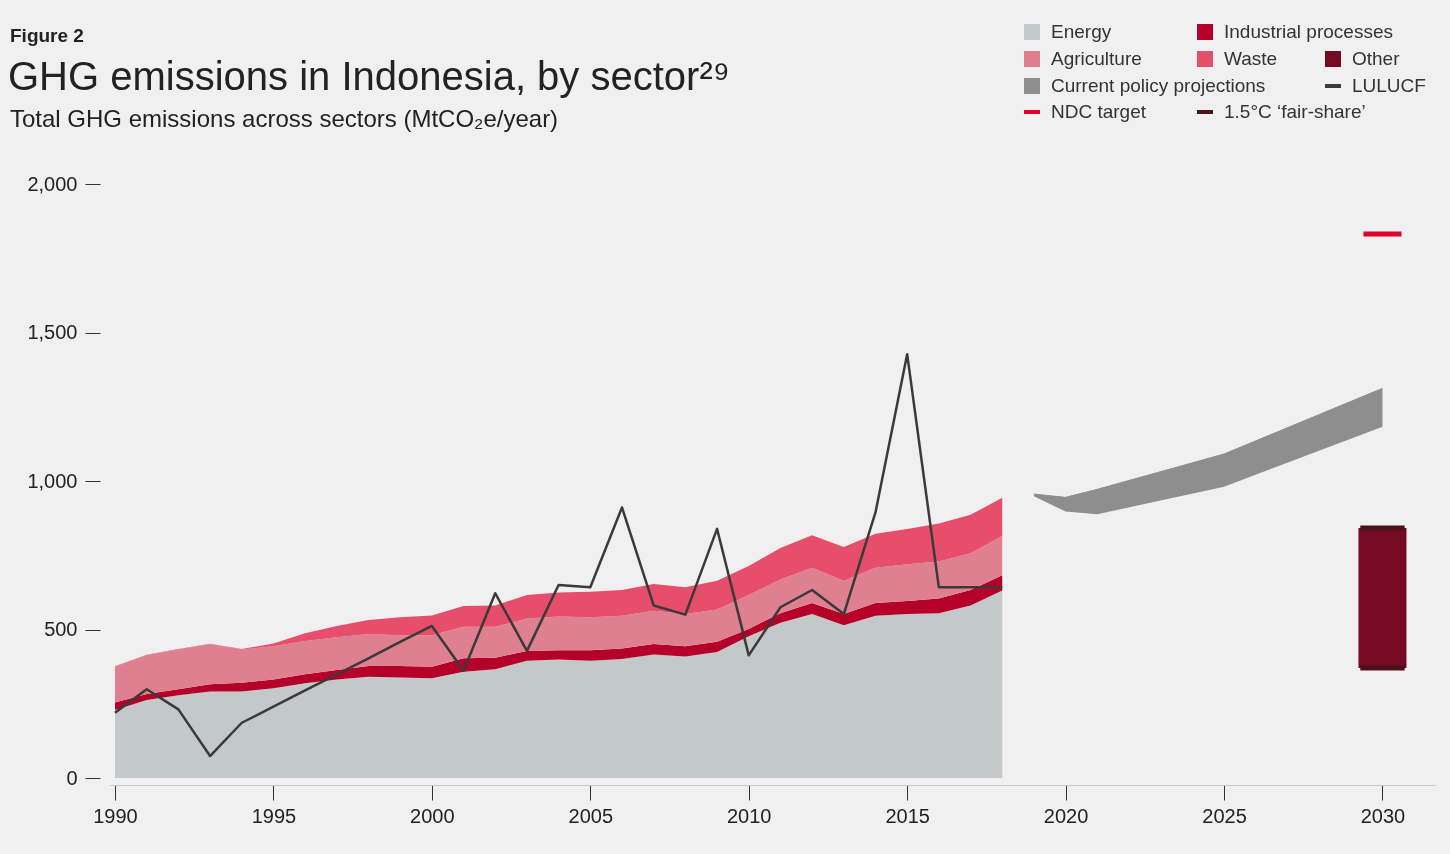 The height and width of the screenshot is (854, 1450). What do you see at coordinates (591, 815) in the screenshot?
I see `x-tick-label: 2005` at bounding box center [591, 815].